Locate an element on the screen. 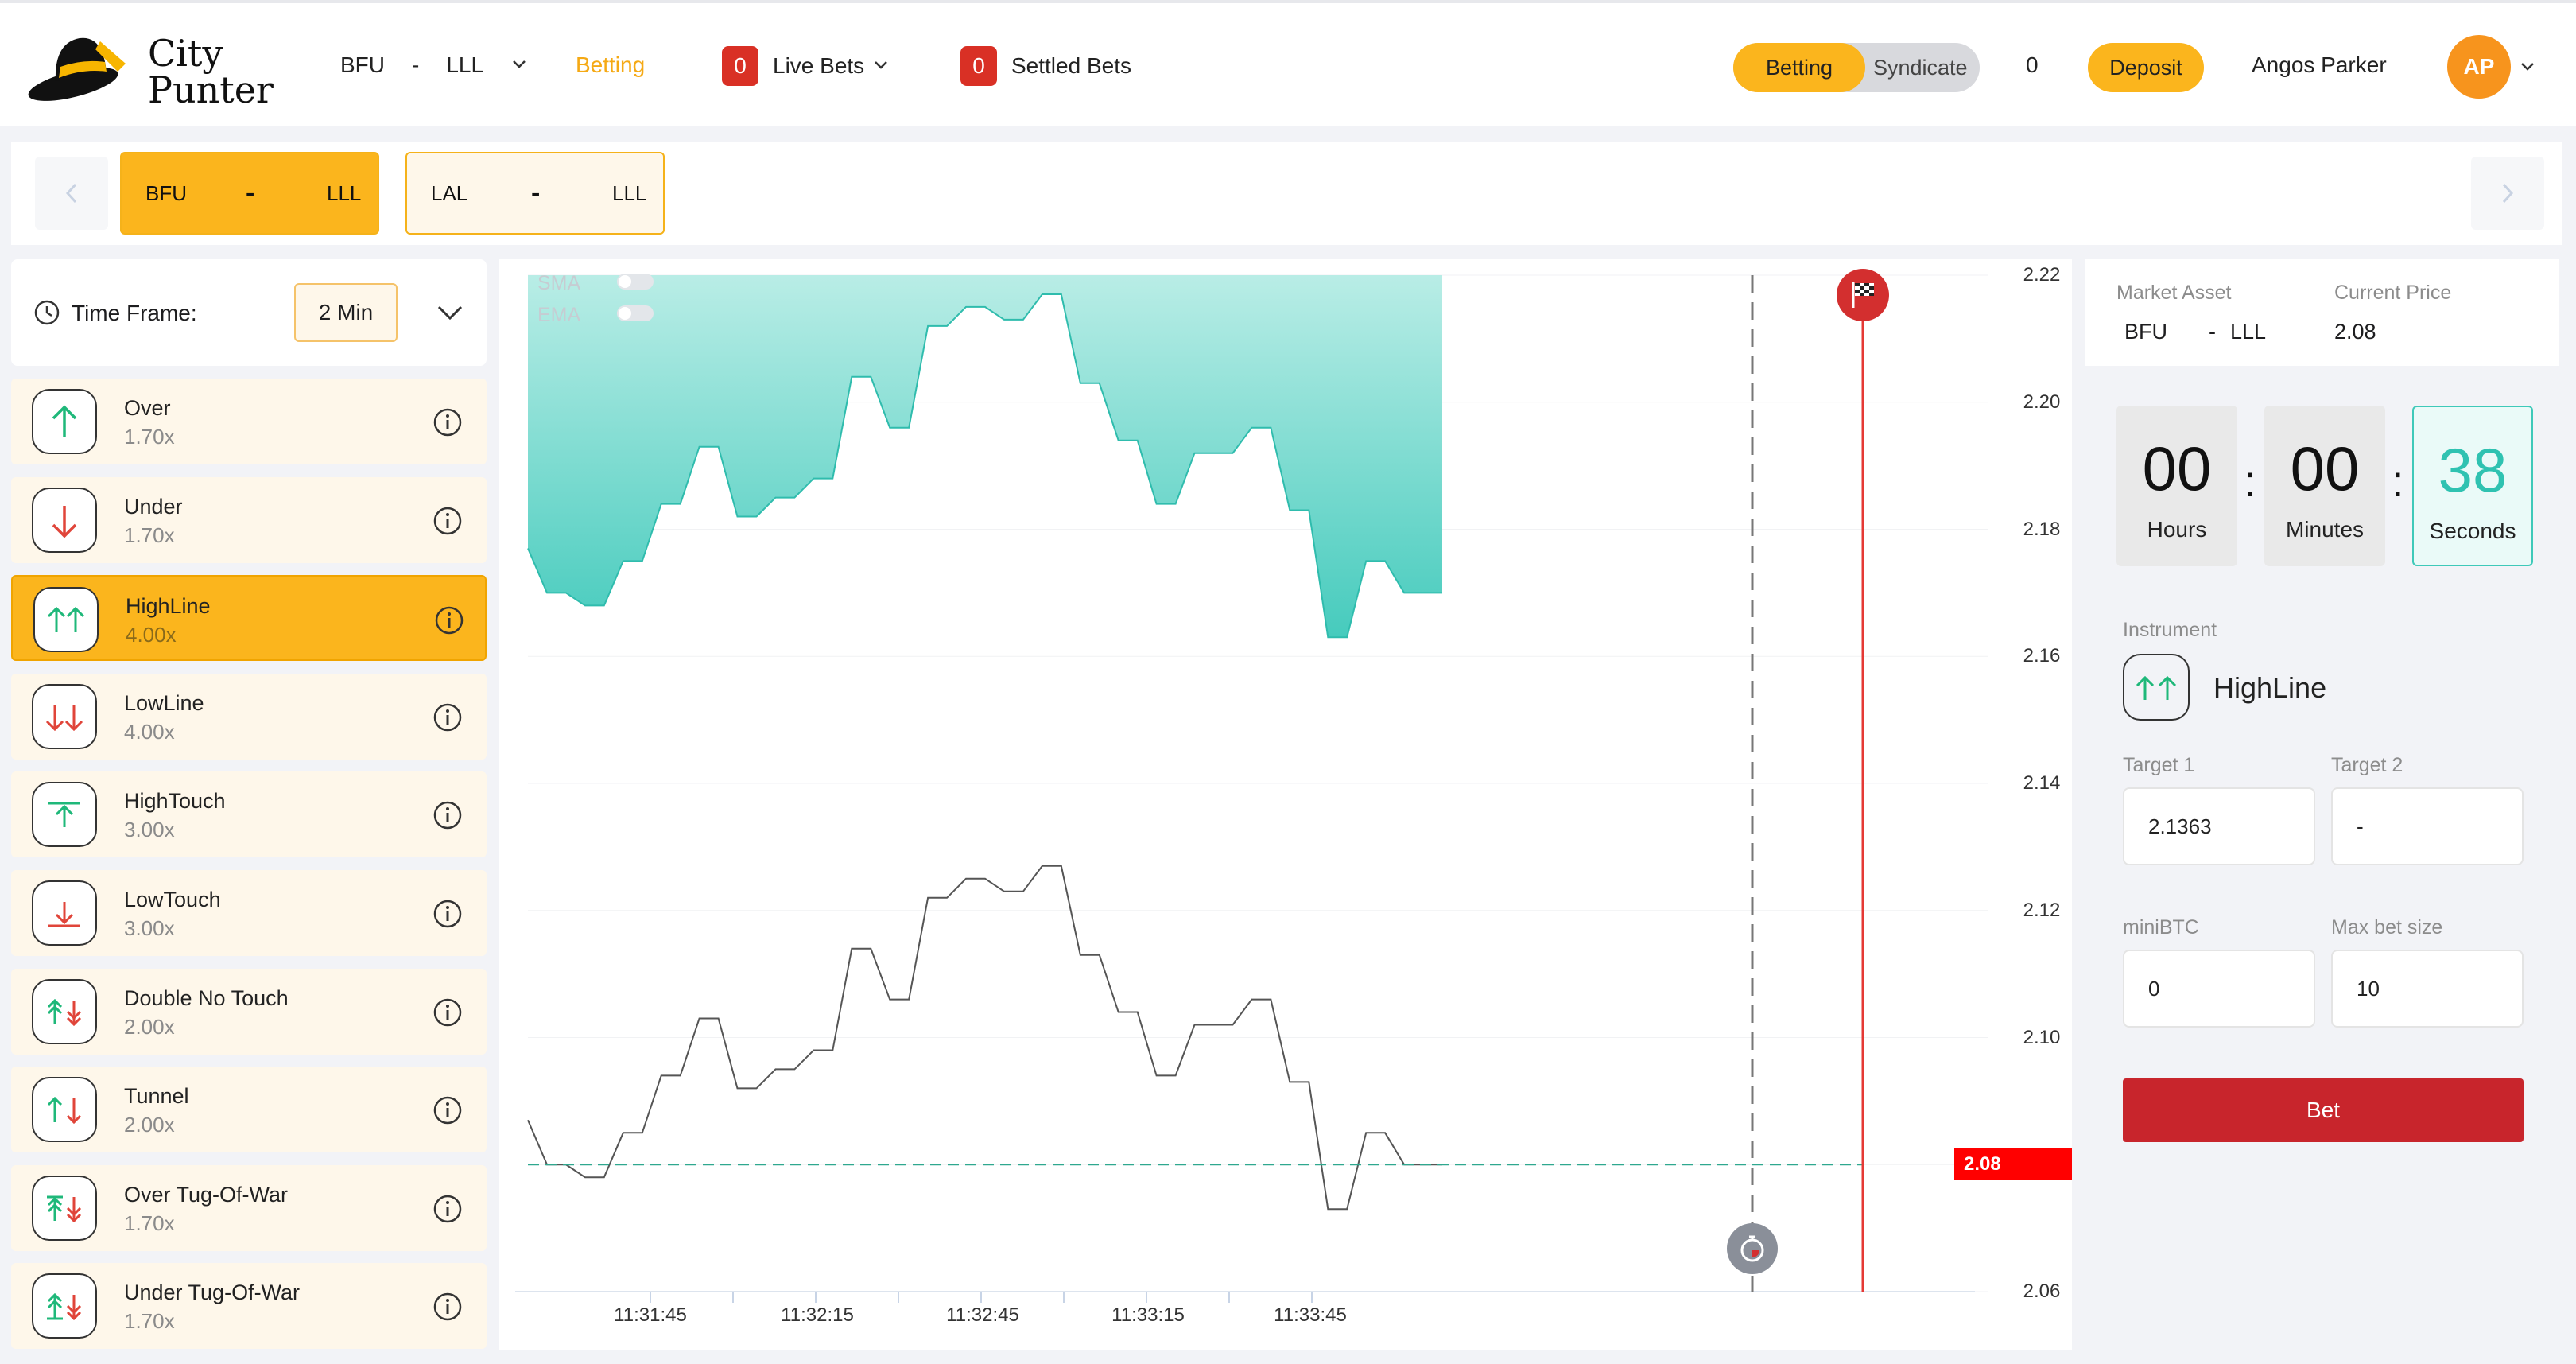  settled-bets-link: 0 Settled Bets is located at coordinates (1045, 66).